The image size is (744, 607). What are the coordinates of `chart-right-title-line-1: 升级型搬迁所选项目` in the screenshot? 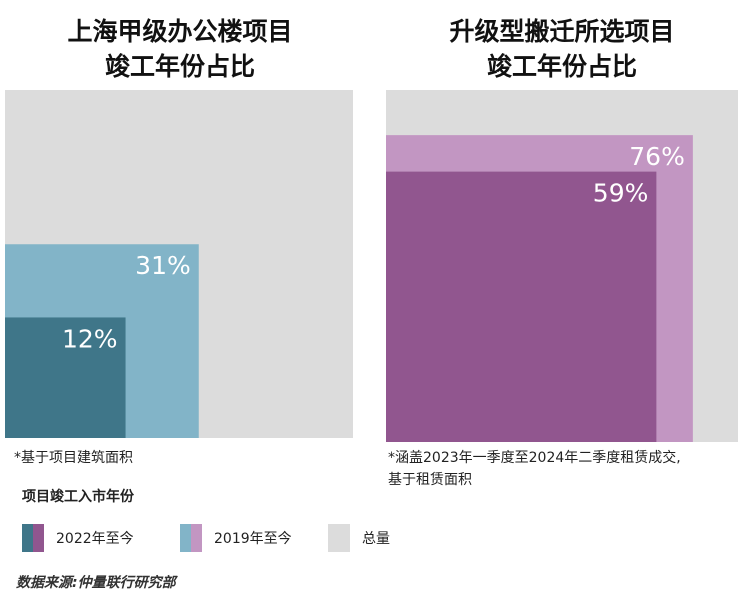 It's located at (562, 31).